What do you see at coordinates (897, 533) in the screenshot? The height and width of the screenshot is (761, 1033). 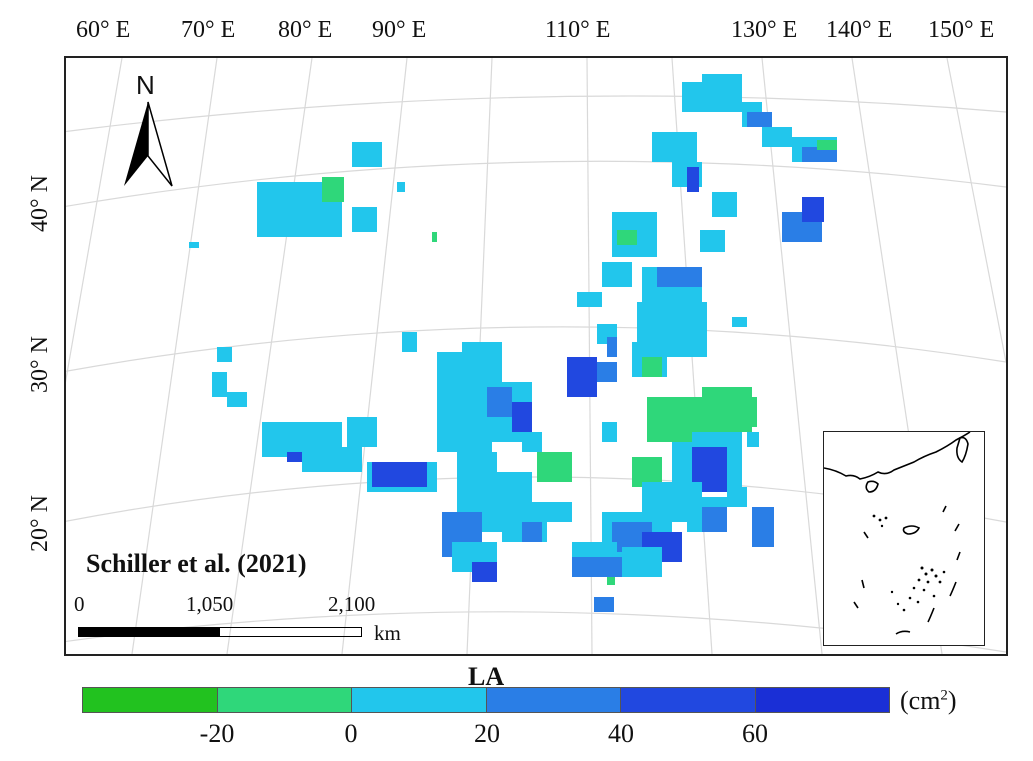 I see `inset-map-canvas` at bounding box center [897, 533].